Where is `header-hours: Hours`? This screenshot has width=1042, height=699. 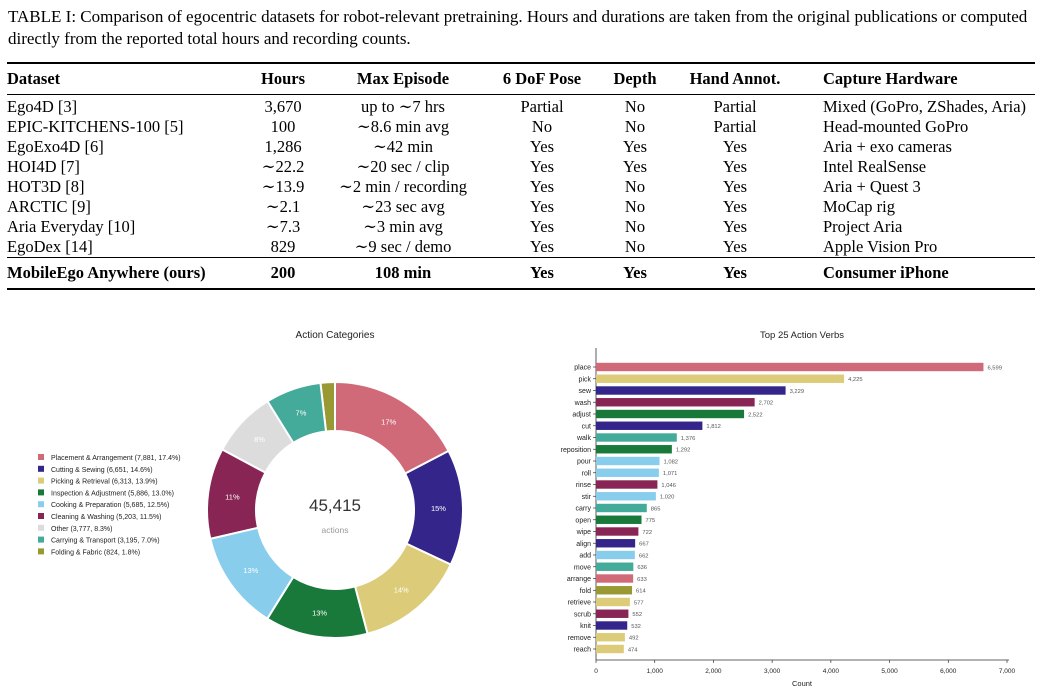 header-hours: Hours is located at coordinates (283, 79).